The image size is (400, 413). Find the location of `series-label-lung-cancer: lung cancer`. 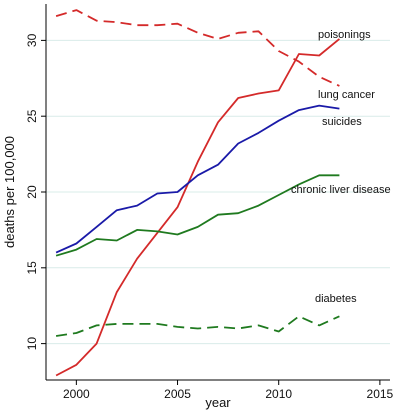

series-label-lung-cancer: lung cancer is located at coordinates (346, 95).